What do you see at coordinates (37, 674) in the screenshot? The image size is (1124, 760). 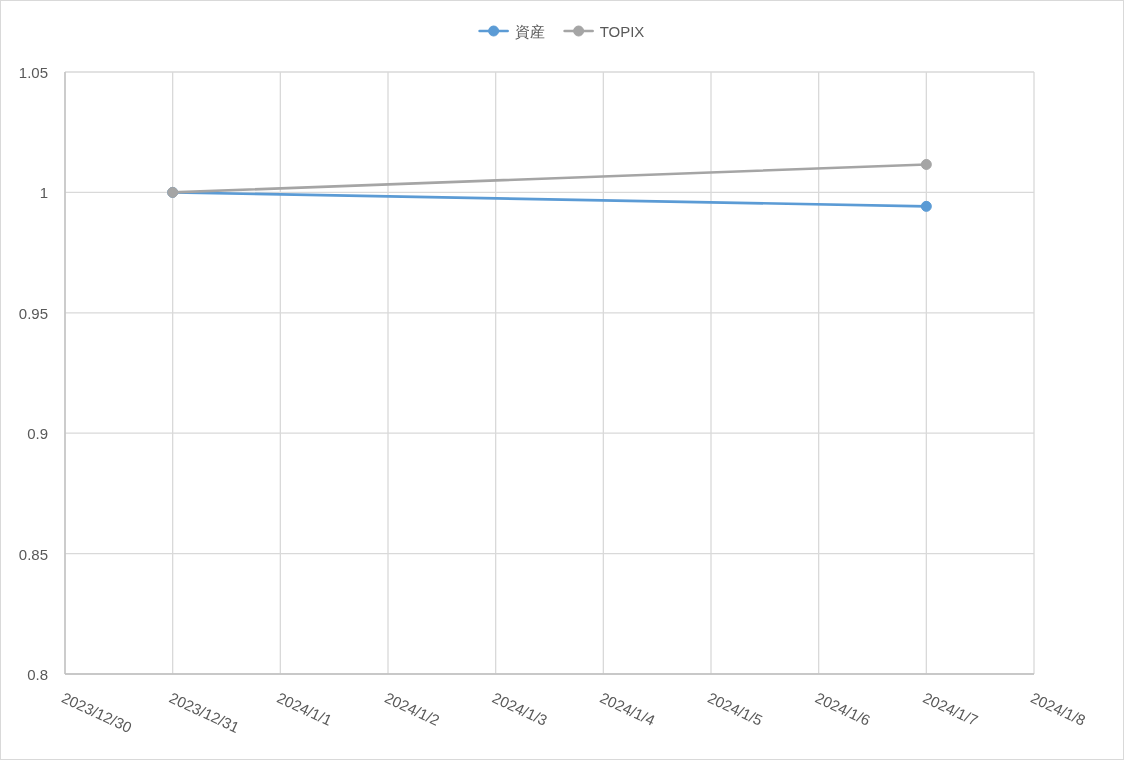 I see `y-tick-label: 0.8` at bounding box center [37, 674].